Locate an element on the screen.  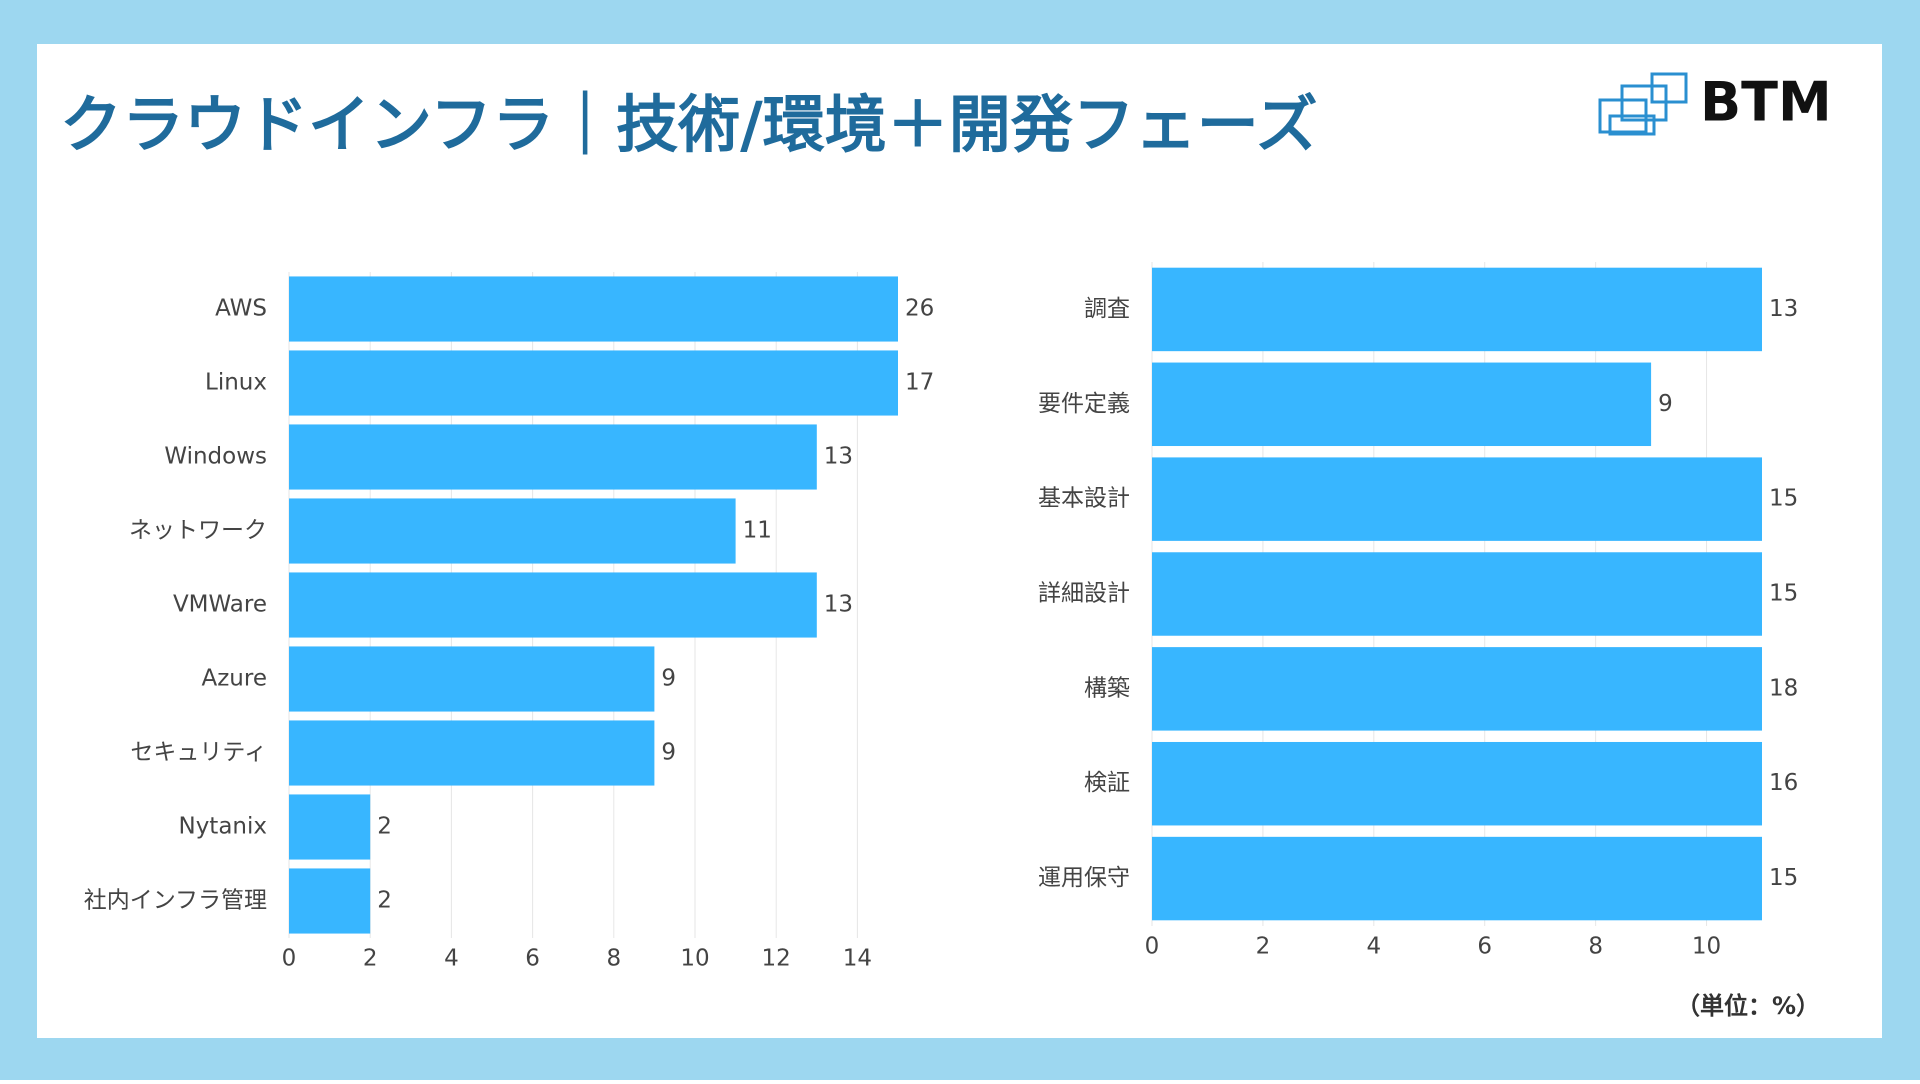
y-tick-label: 調査 is located at coordinates (1107, 309).